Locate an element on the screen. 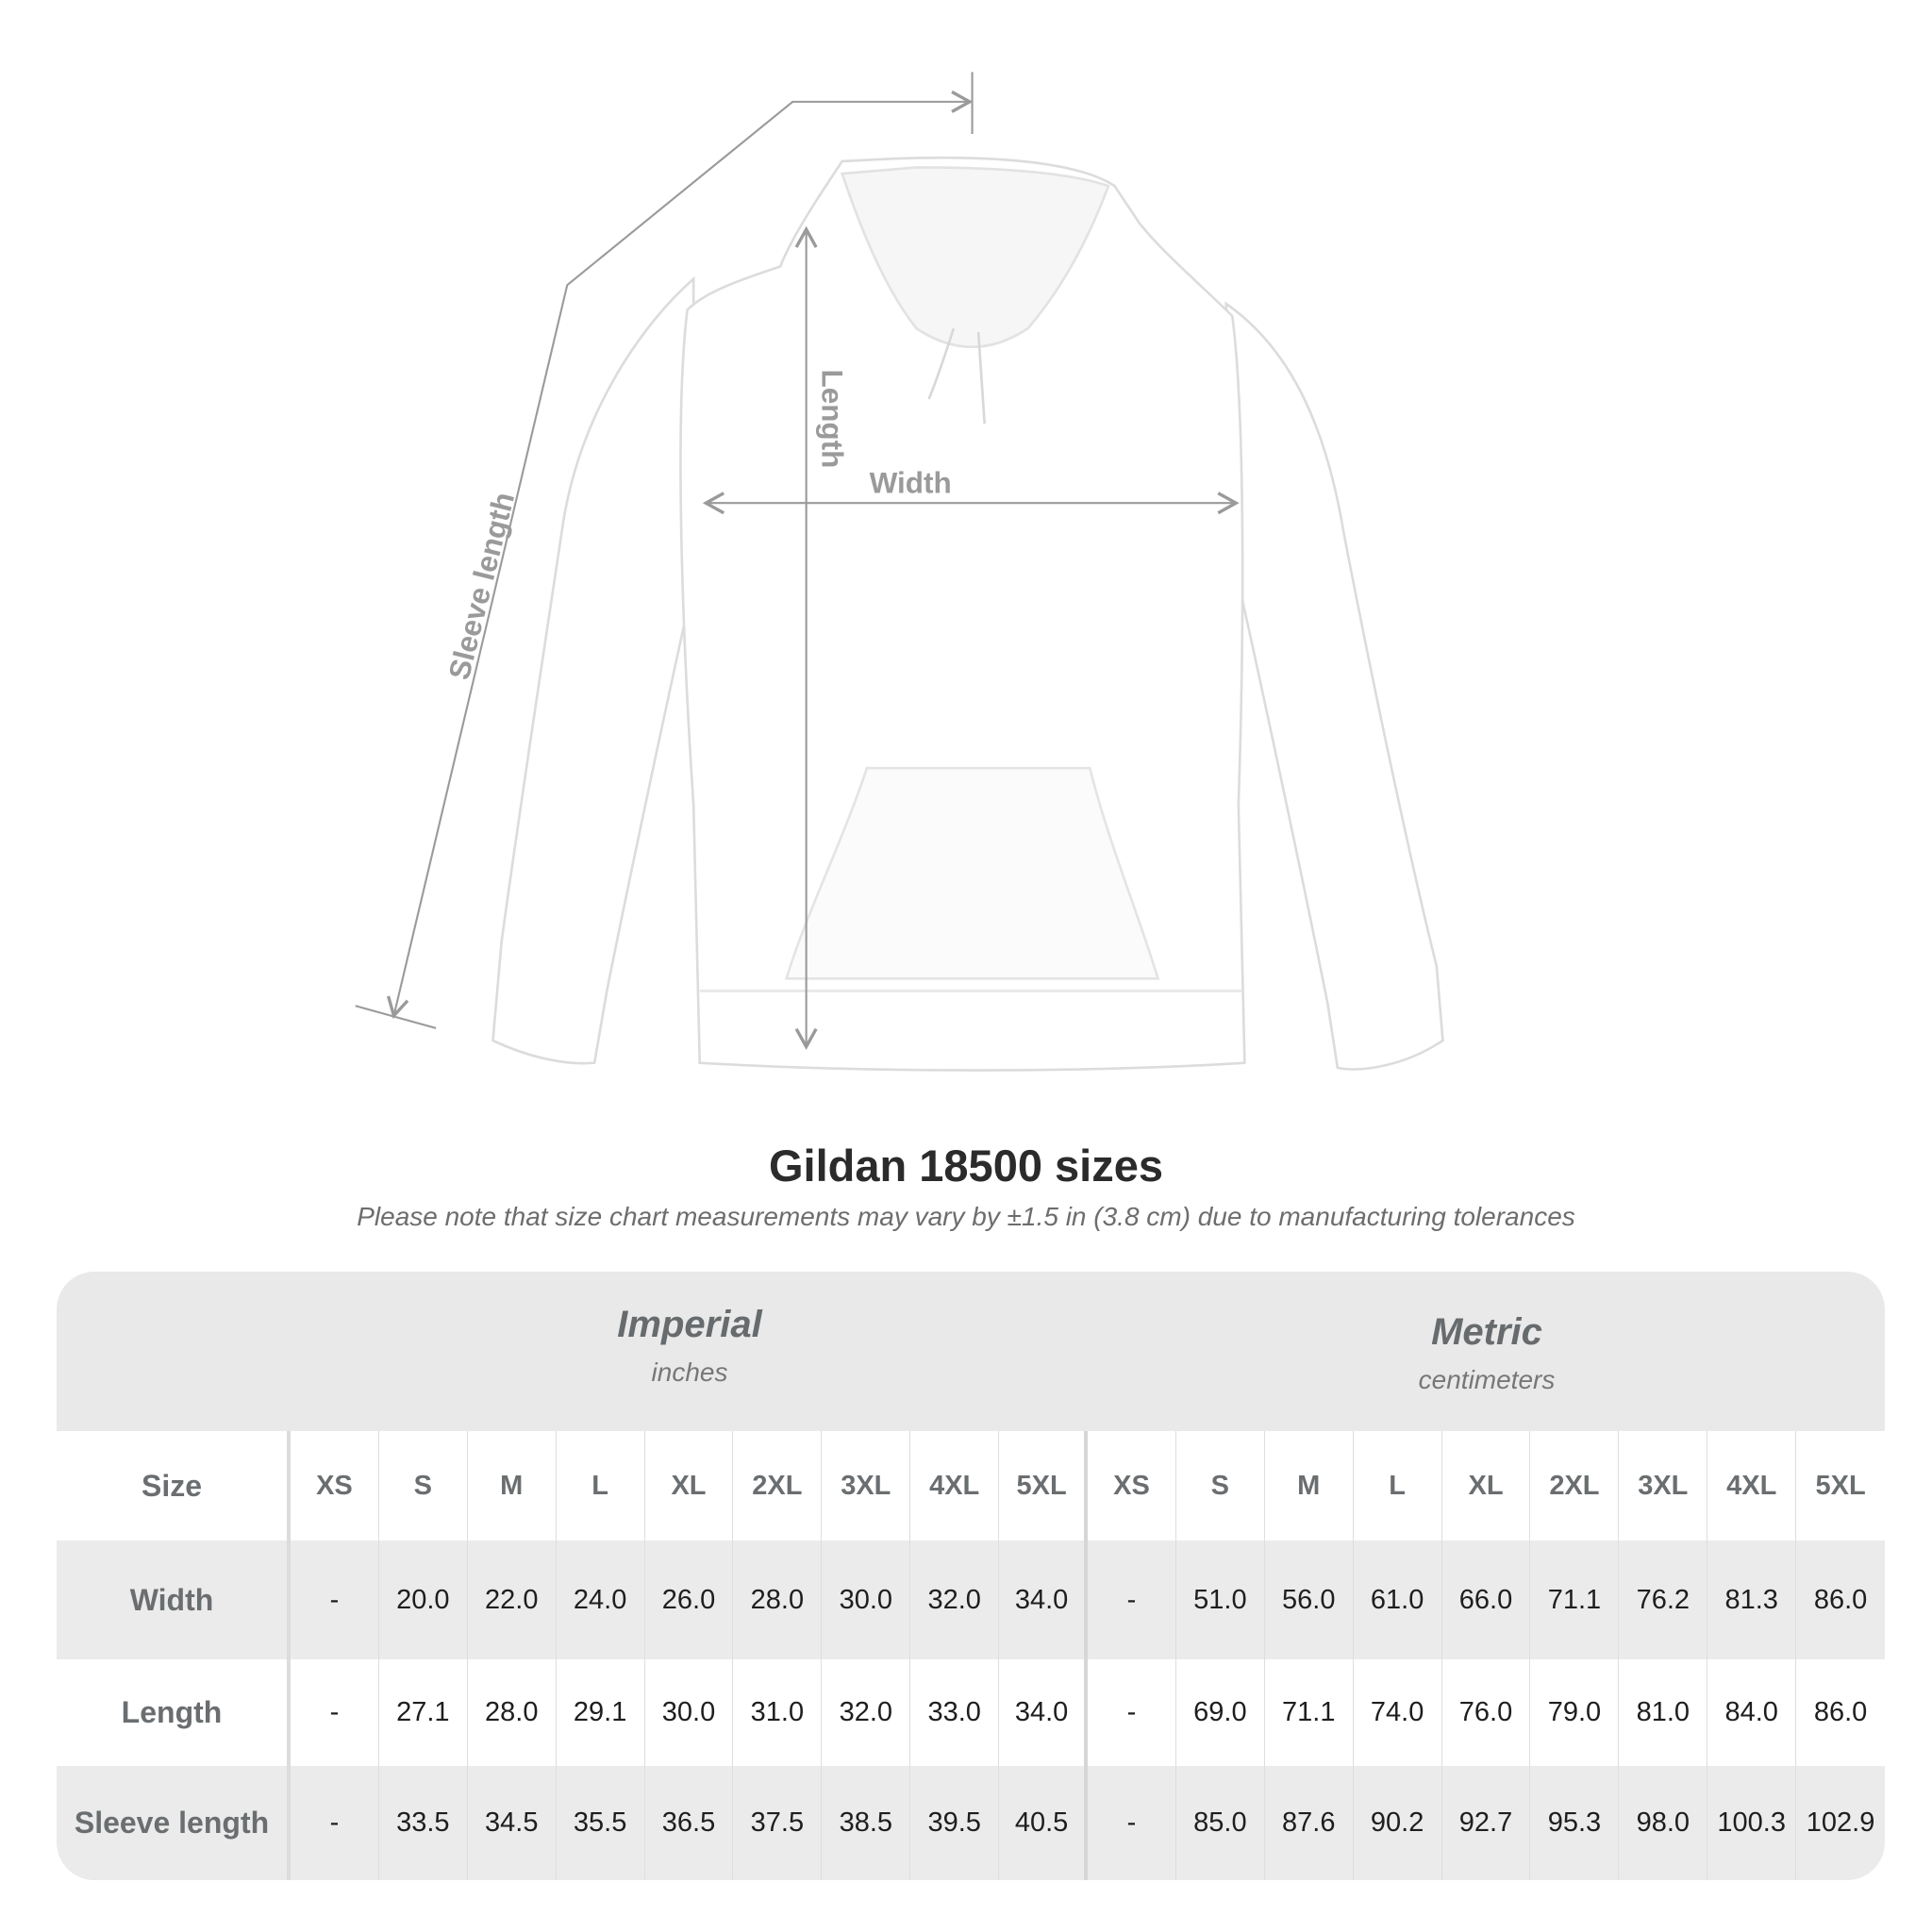  value-cell: 39.5 is located at coordinates (955, 1823).